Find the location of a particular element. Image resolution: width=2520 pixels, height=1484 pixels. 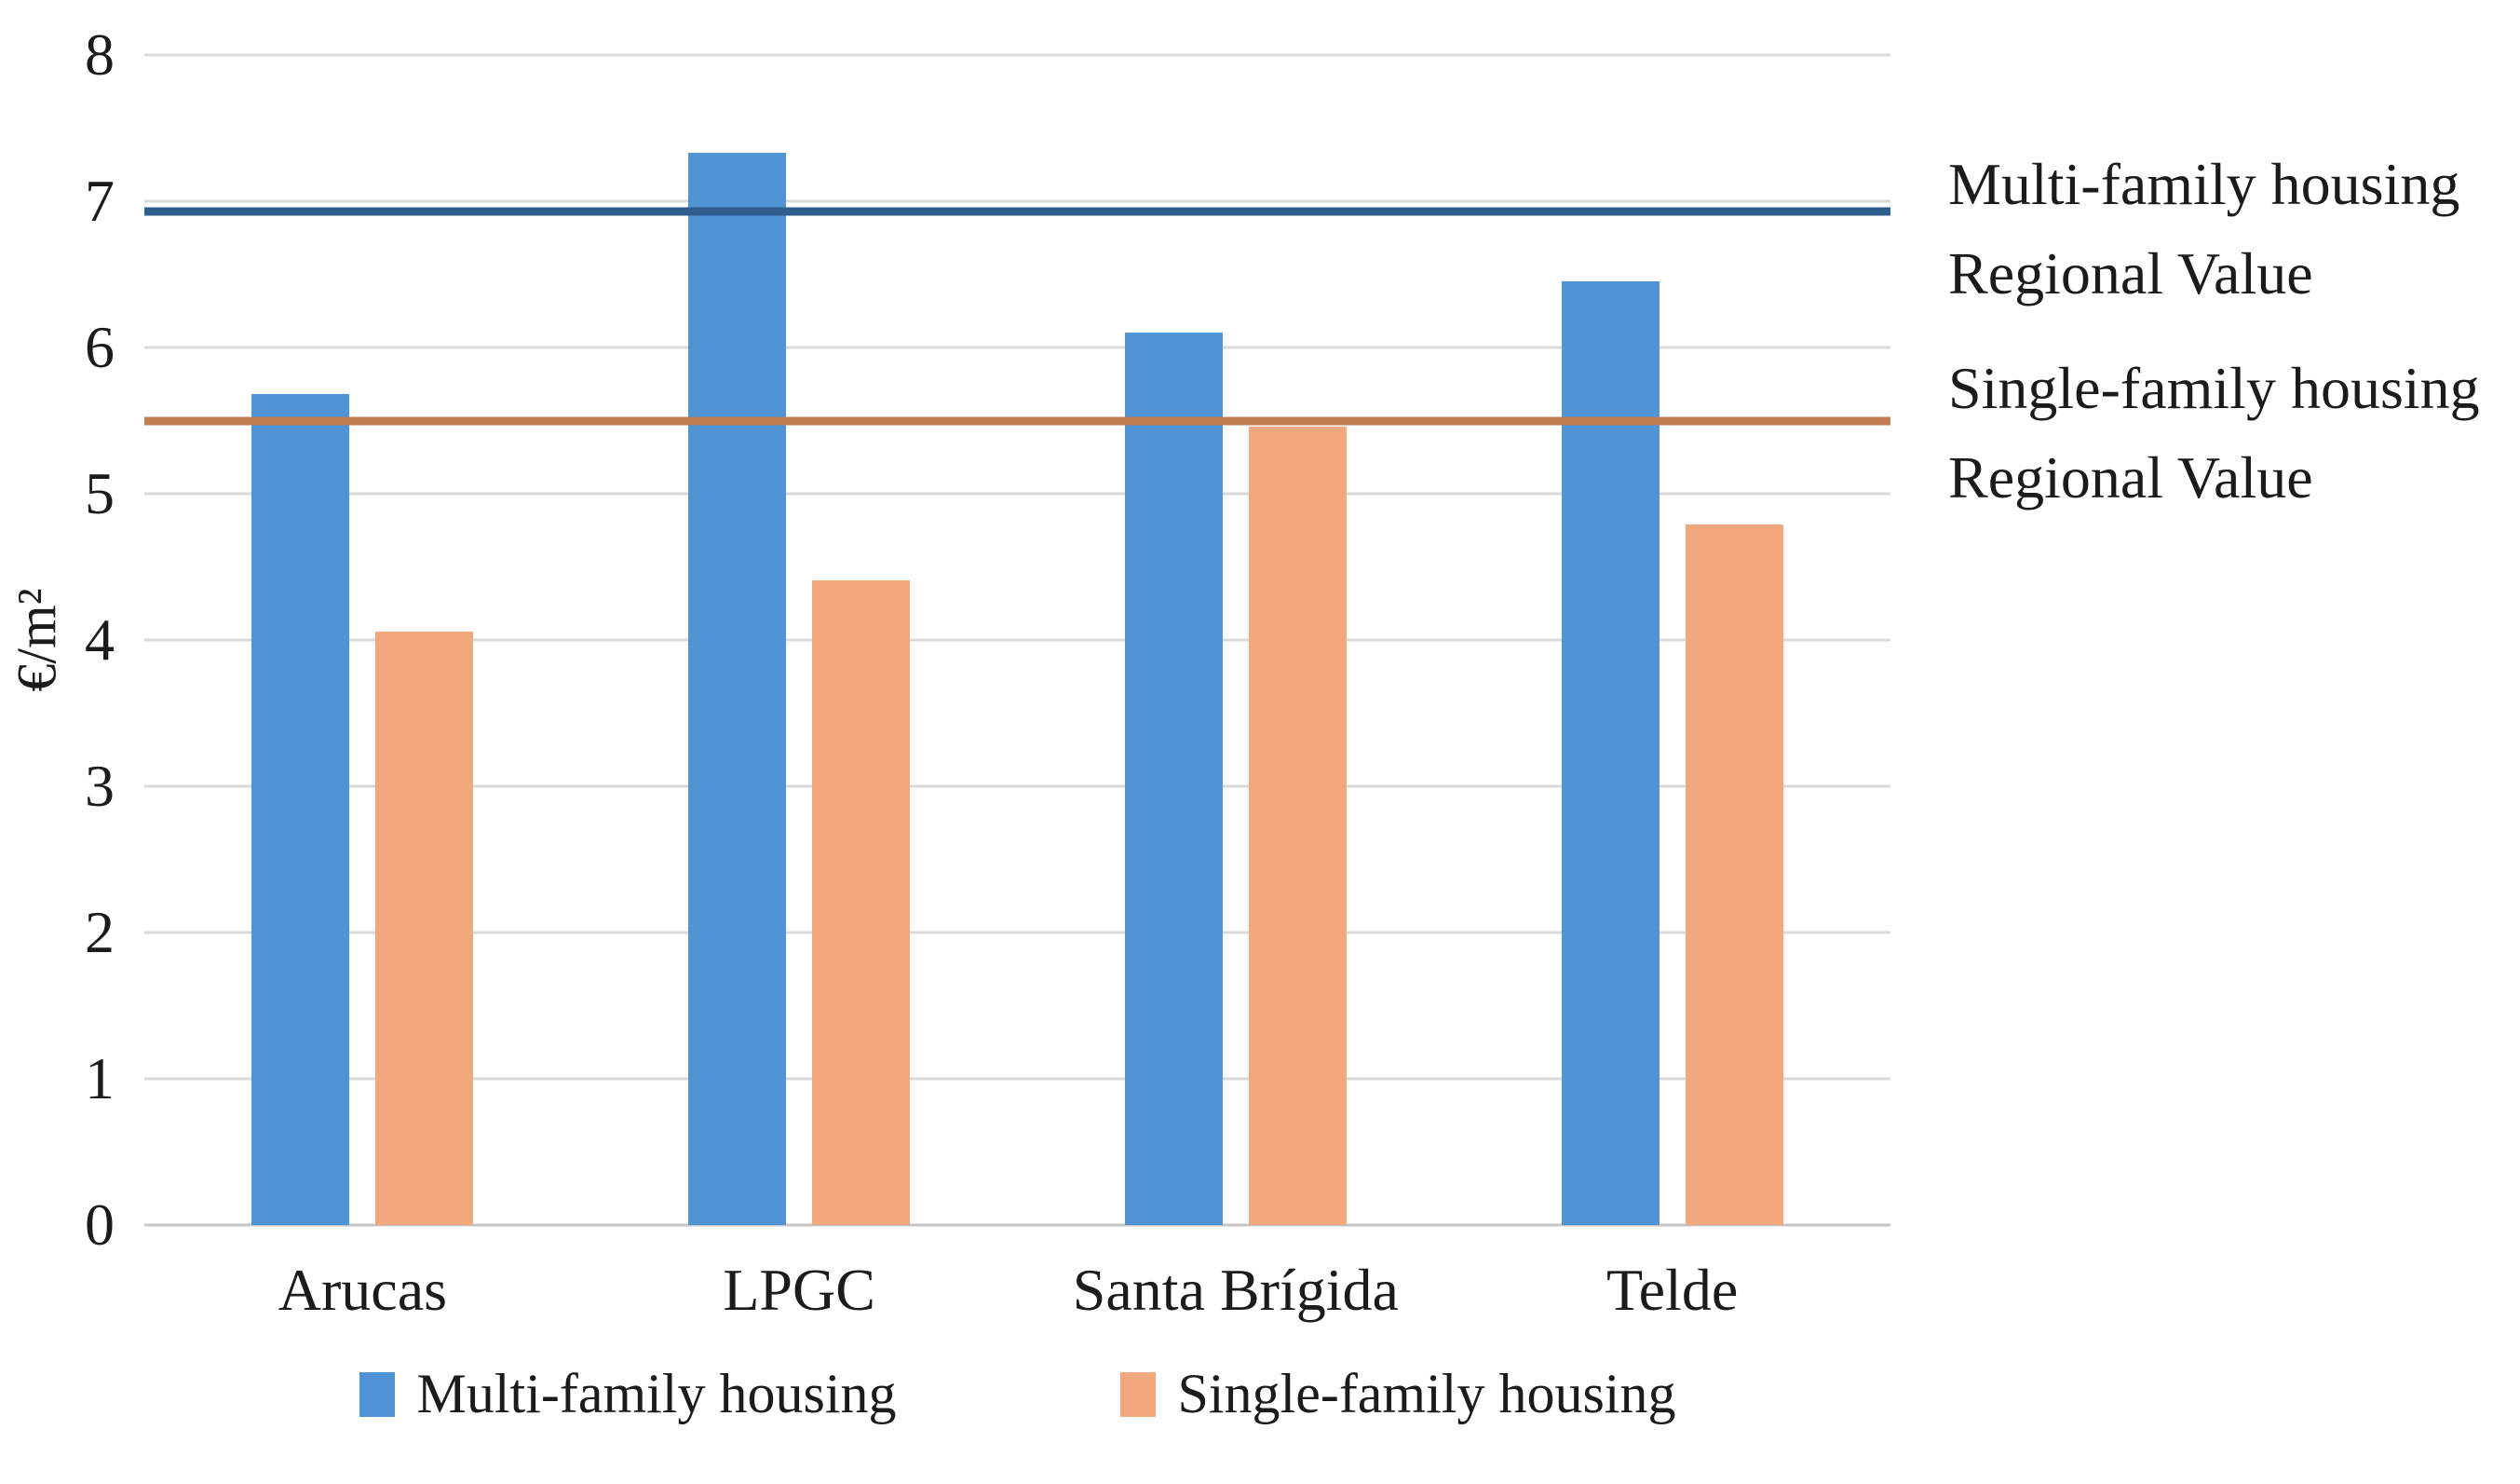

bar-single-family-housing-santa-br-gida is located at coordinates (1297, 825).